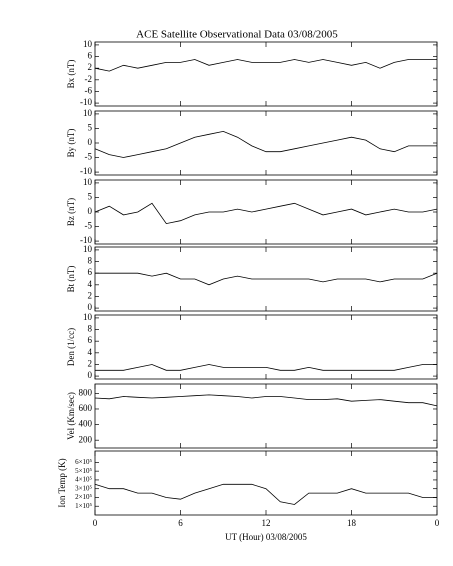 Image resolution: width=453 pixels, height=566 pixels. I want to click on y-tick-label: 600, so click(86, 408).